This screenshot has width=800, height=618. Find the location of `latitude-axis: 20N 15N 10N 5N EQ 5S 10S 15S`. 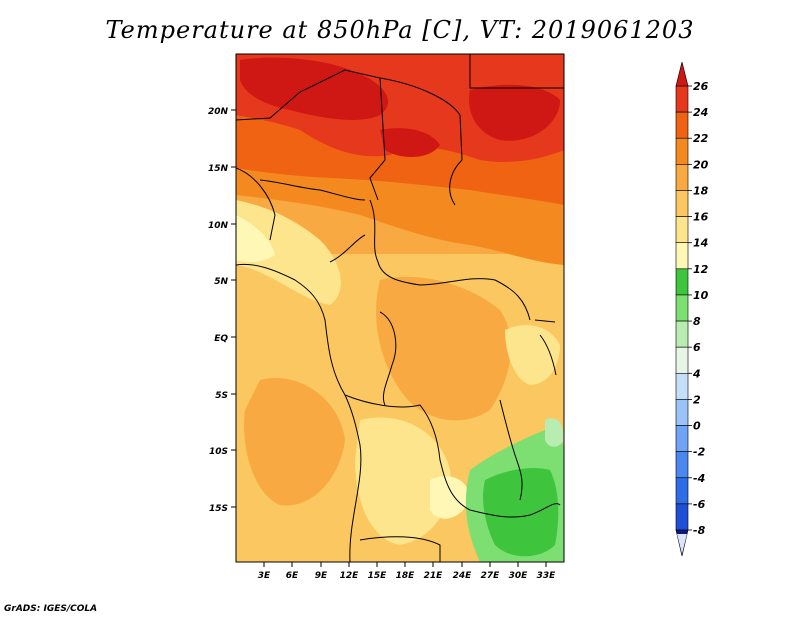

latitude-axis: 20N 15N 10N 5N EQ 5S 10S 15S is located at coordinates (222, 310).